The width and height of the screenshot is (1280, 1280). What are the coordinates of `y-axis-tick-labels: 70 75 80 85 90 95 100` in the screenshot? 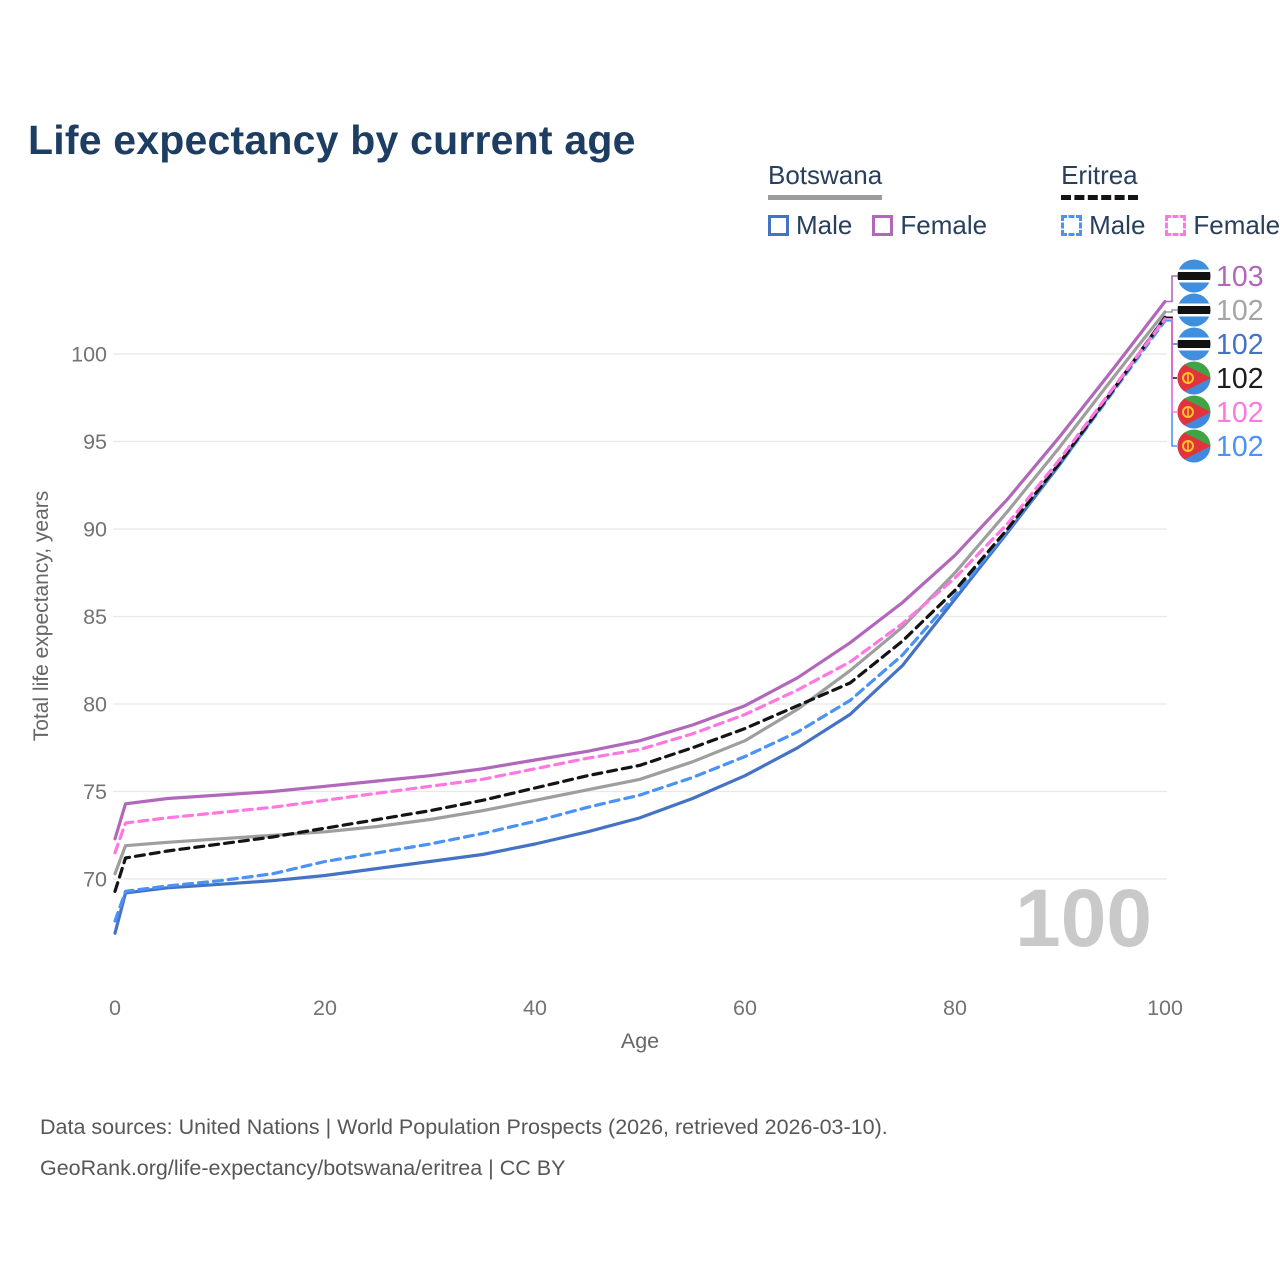 It's located at (89, 617).